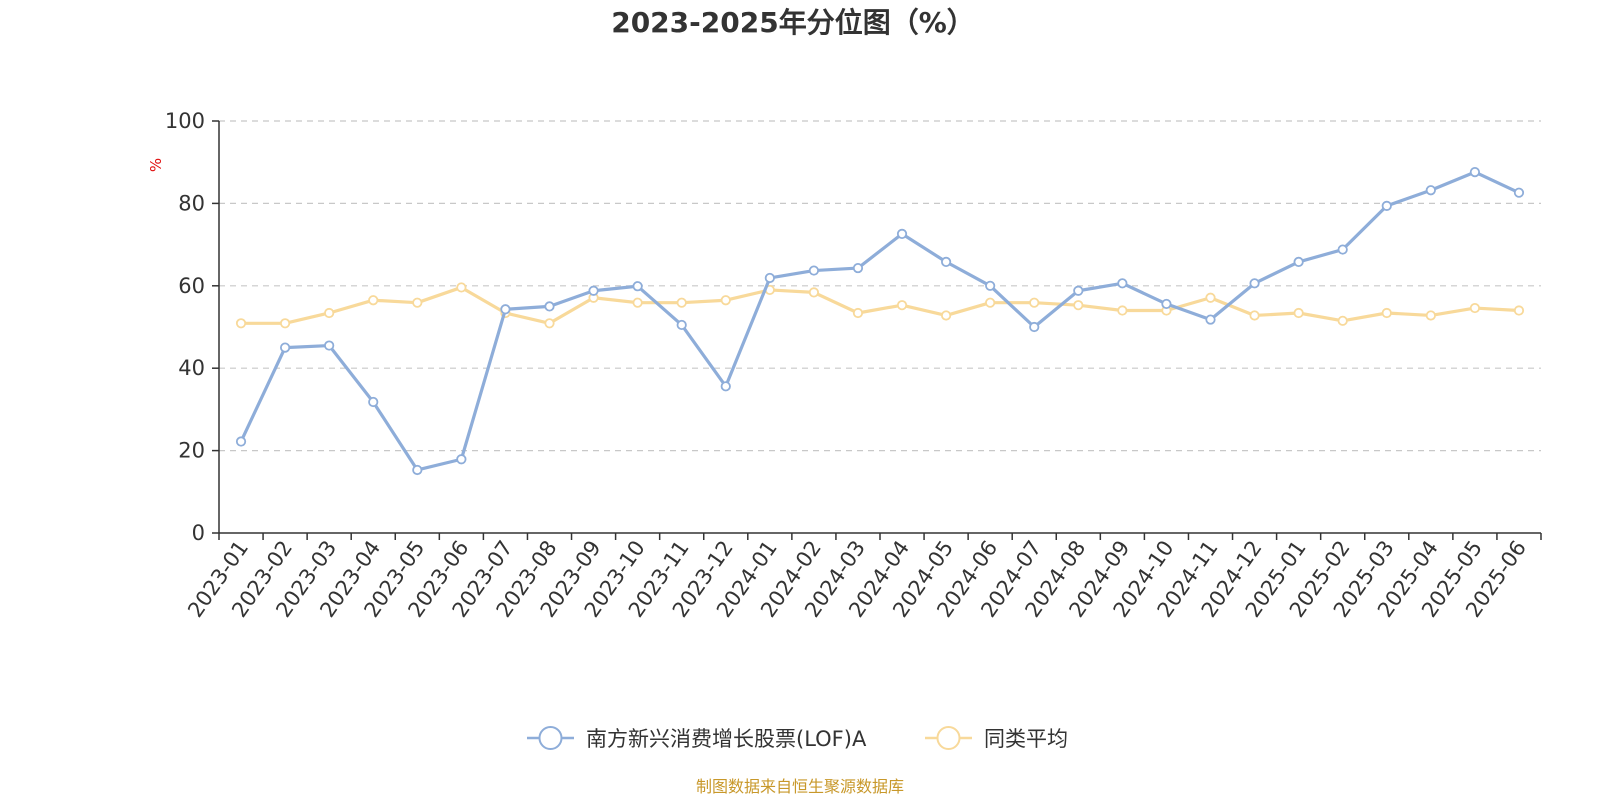  Describe the element at coordinates (198, 533) in the screenshot. I see `y-tick-label: 0` at that location.